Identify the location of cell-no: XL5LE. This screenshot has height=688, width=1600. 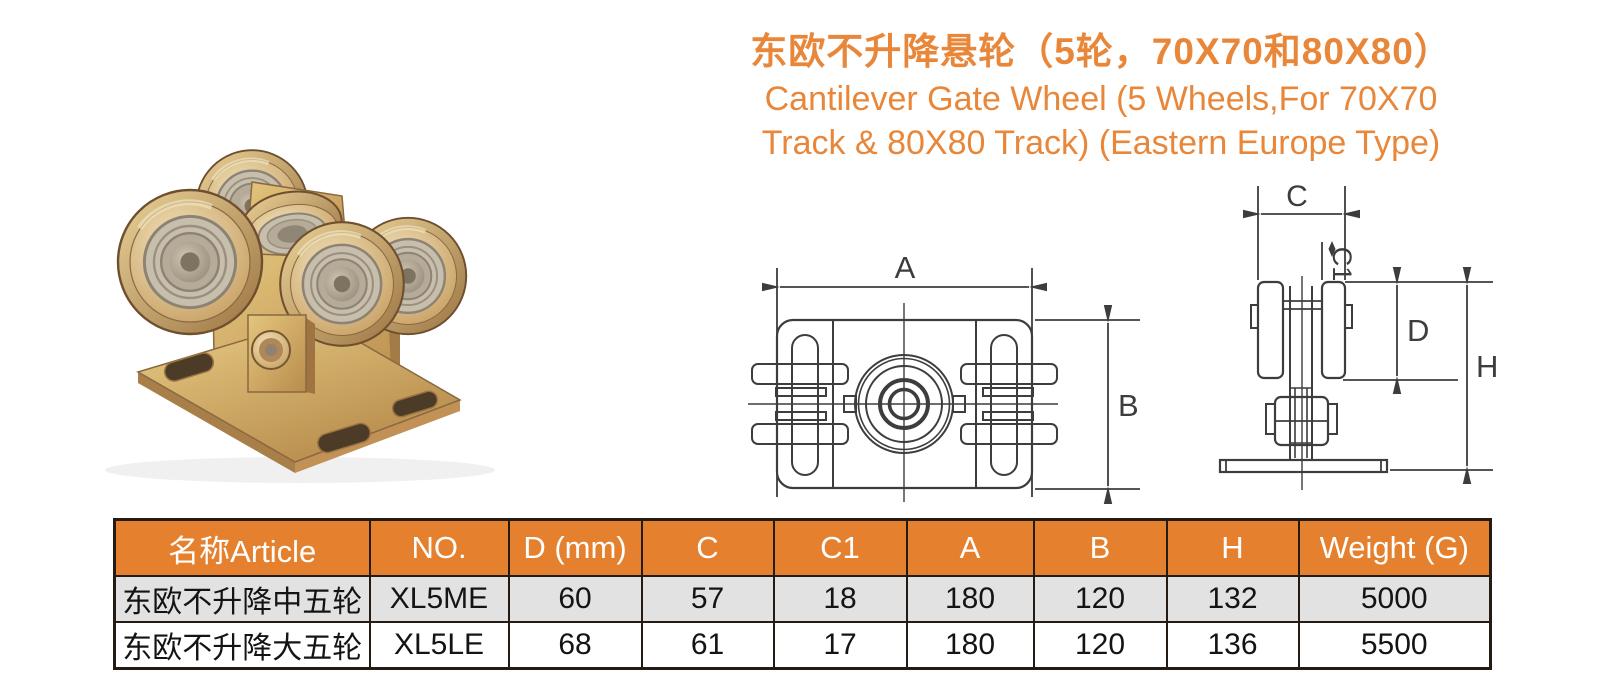
(439, 645).